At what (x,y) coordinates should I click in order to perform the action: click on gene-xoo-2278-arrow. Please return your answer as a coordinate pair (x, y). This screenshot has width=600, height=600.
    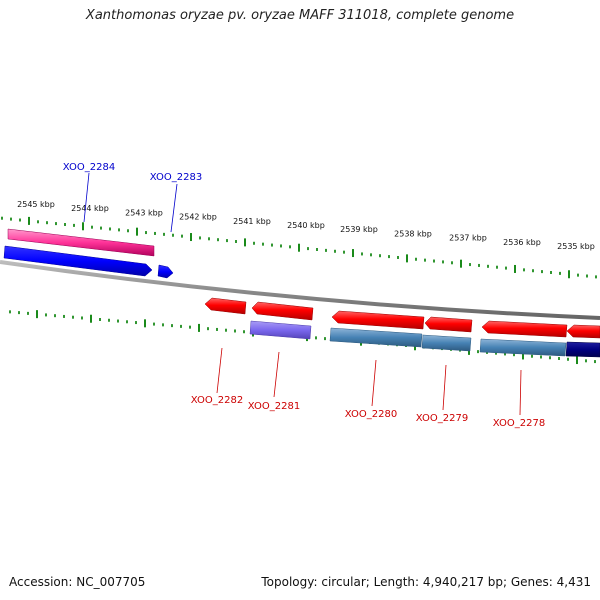
    Looking at the image, I should click on (524, 329).